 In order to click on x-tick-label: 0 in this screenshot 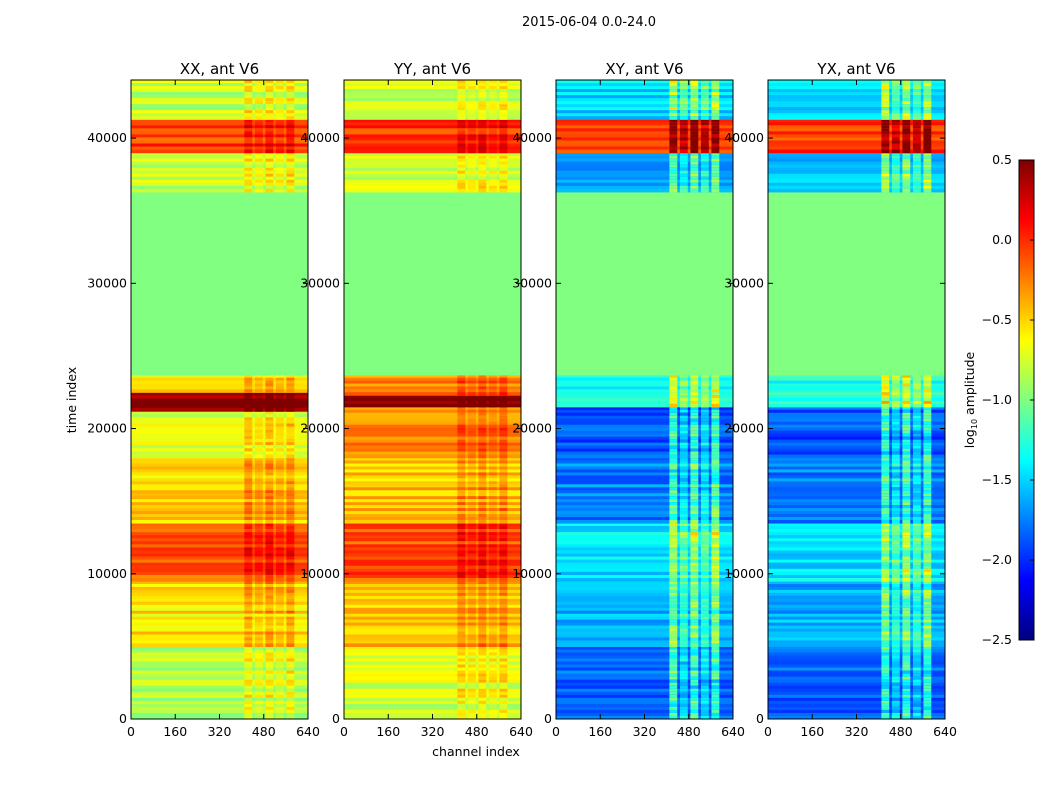, I will do `click(768, 731)`.